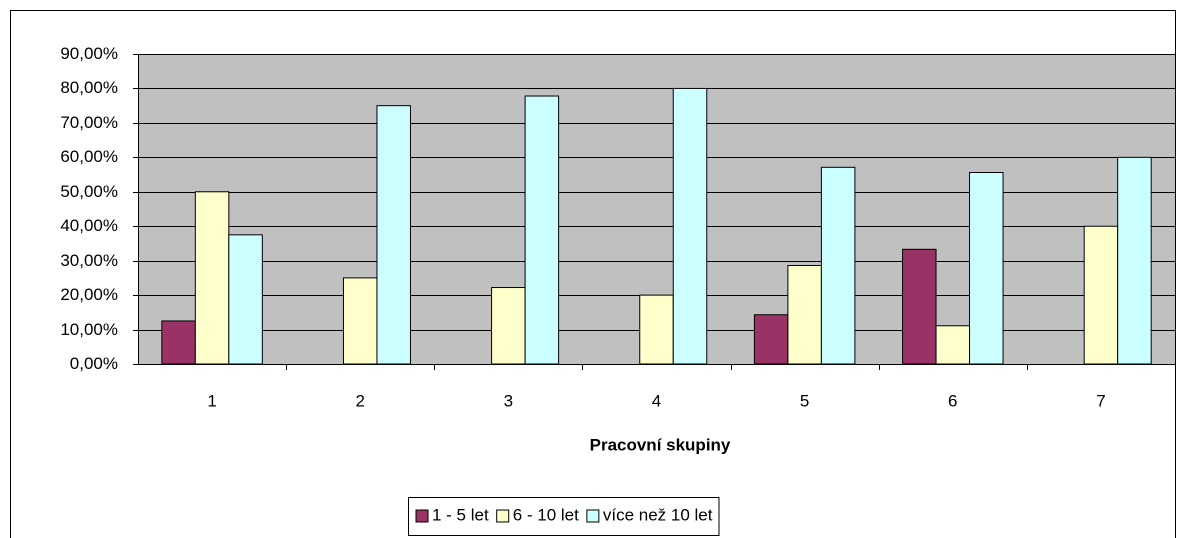  I want to click on legend-label: 1 - 5 let, so click(460, 514).